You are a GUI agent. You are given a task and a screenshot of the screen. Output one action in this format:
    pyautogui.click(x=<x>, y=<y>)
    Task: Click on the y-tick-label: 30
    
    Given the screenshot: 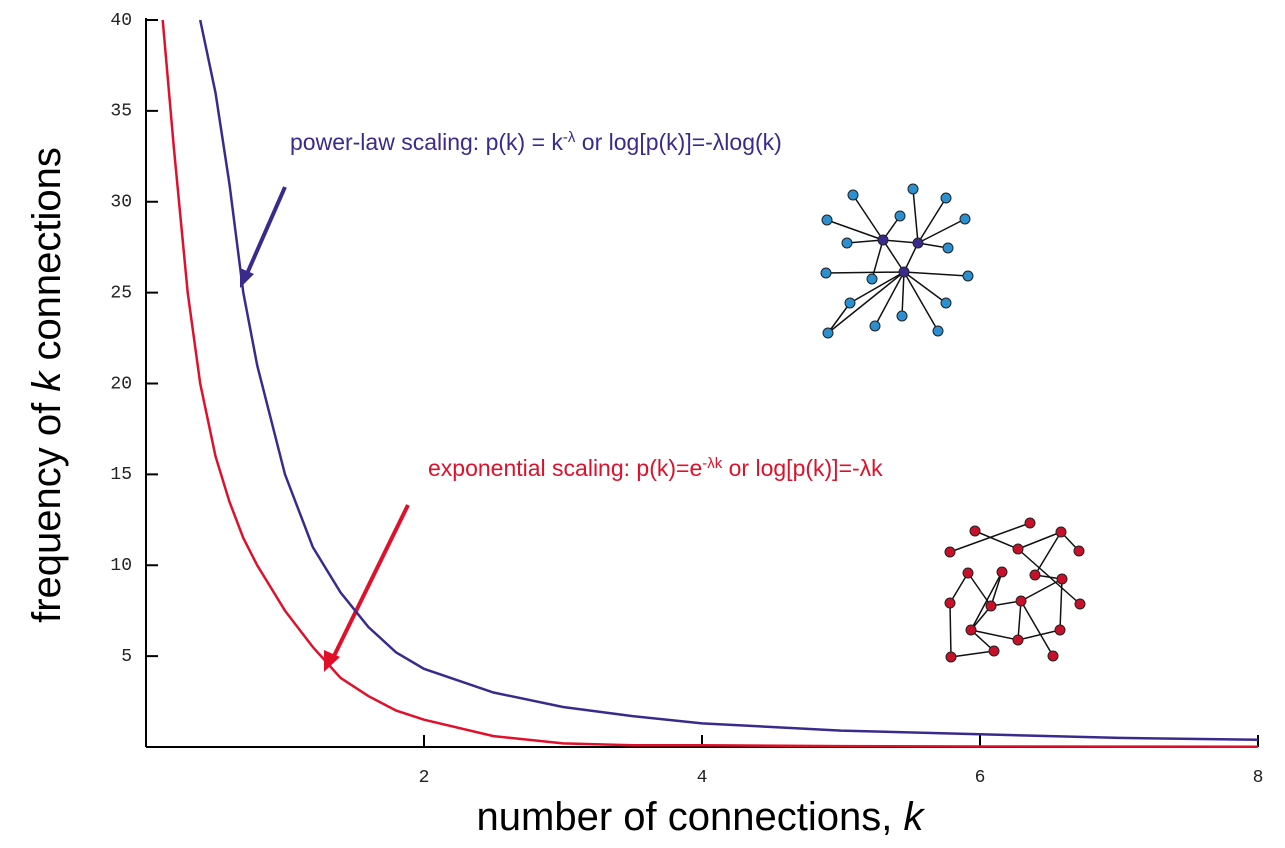 What is the action you would take?
    pyautogui.click(x=121, y=203)
    